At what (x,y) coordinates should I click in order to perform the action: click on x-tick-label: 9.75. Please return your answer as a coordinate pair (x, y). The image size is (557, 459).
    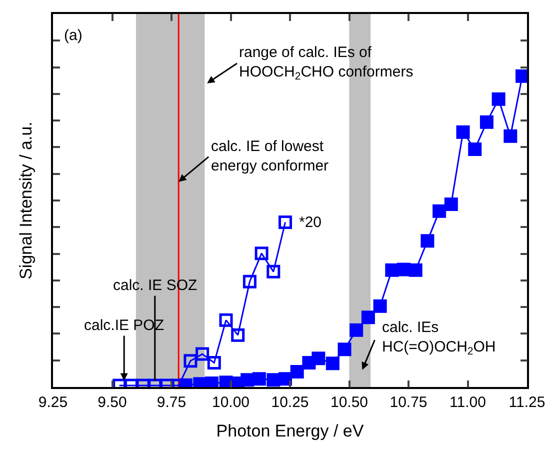
    Looking at the image, I should click on (171, 402).